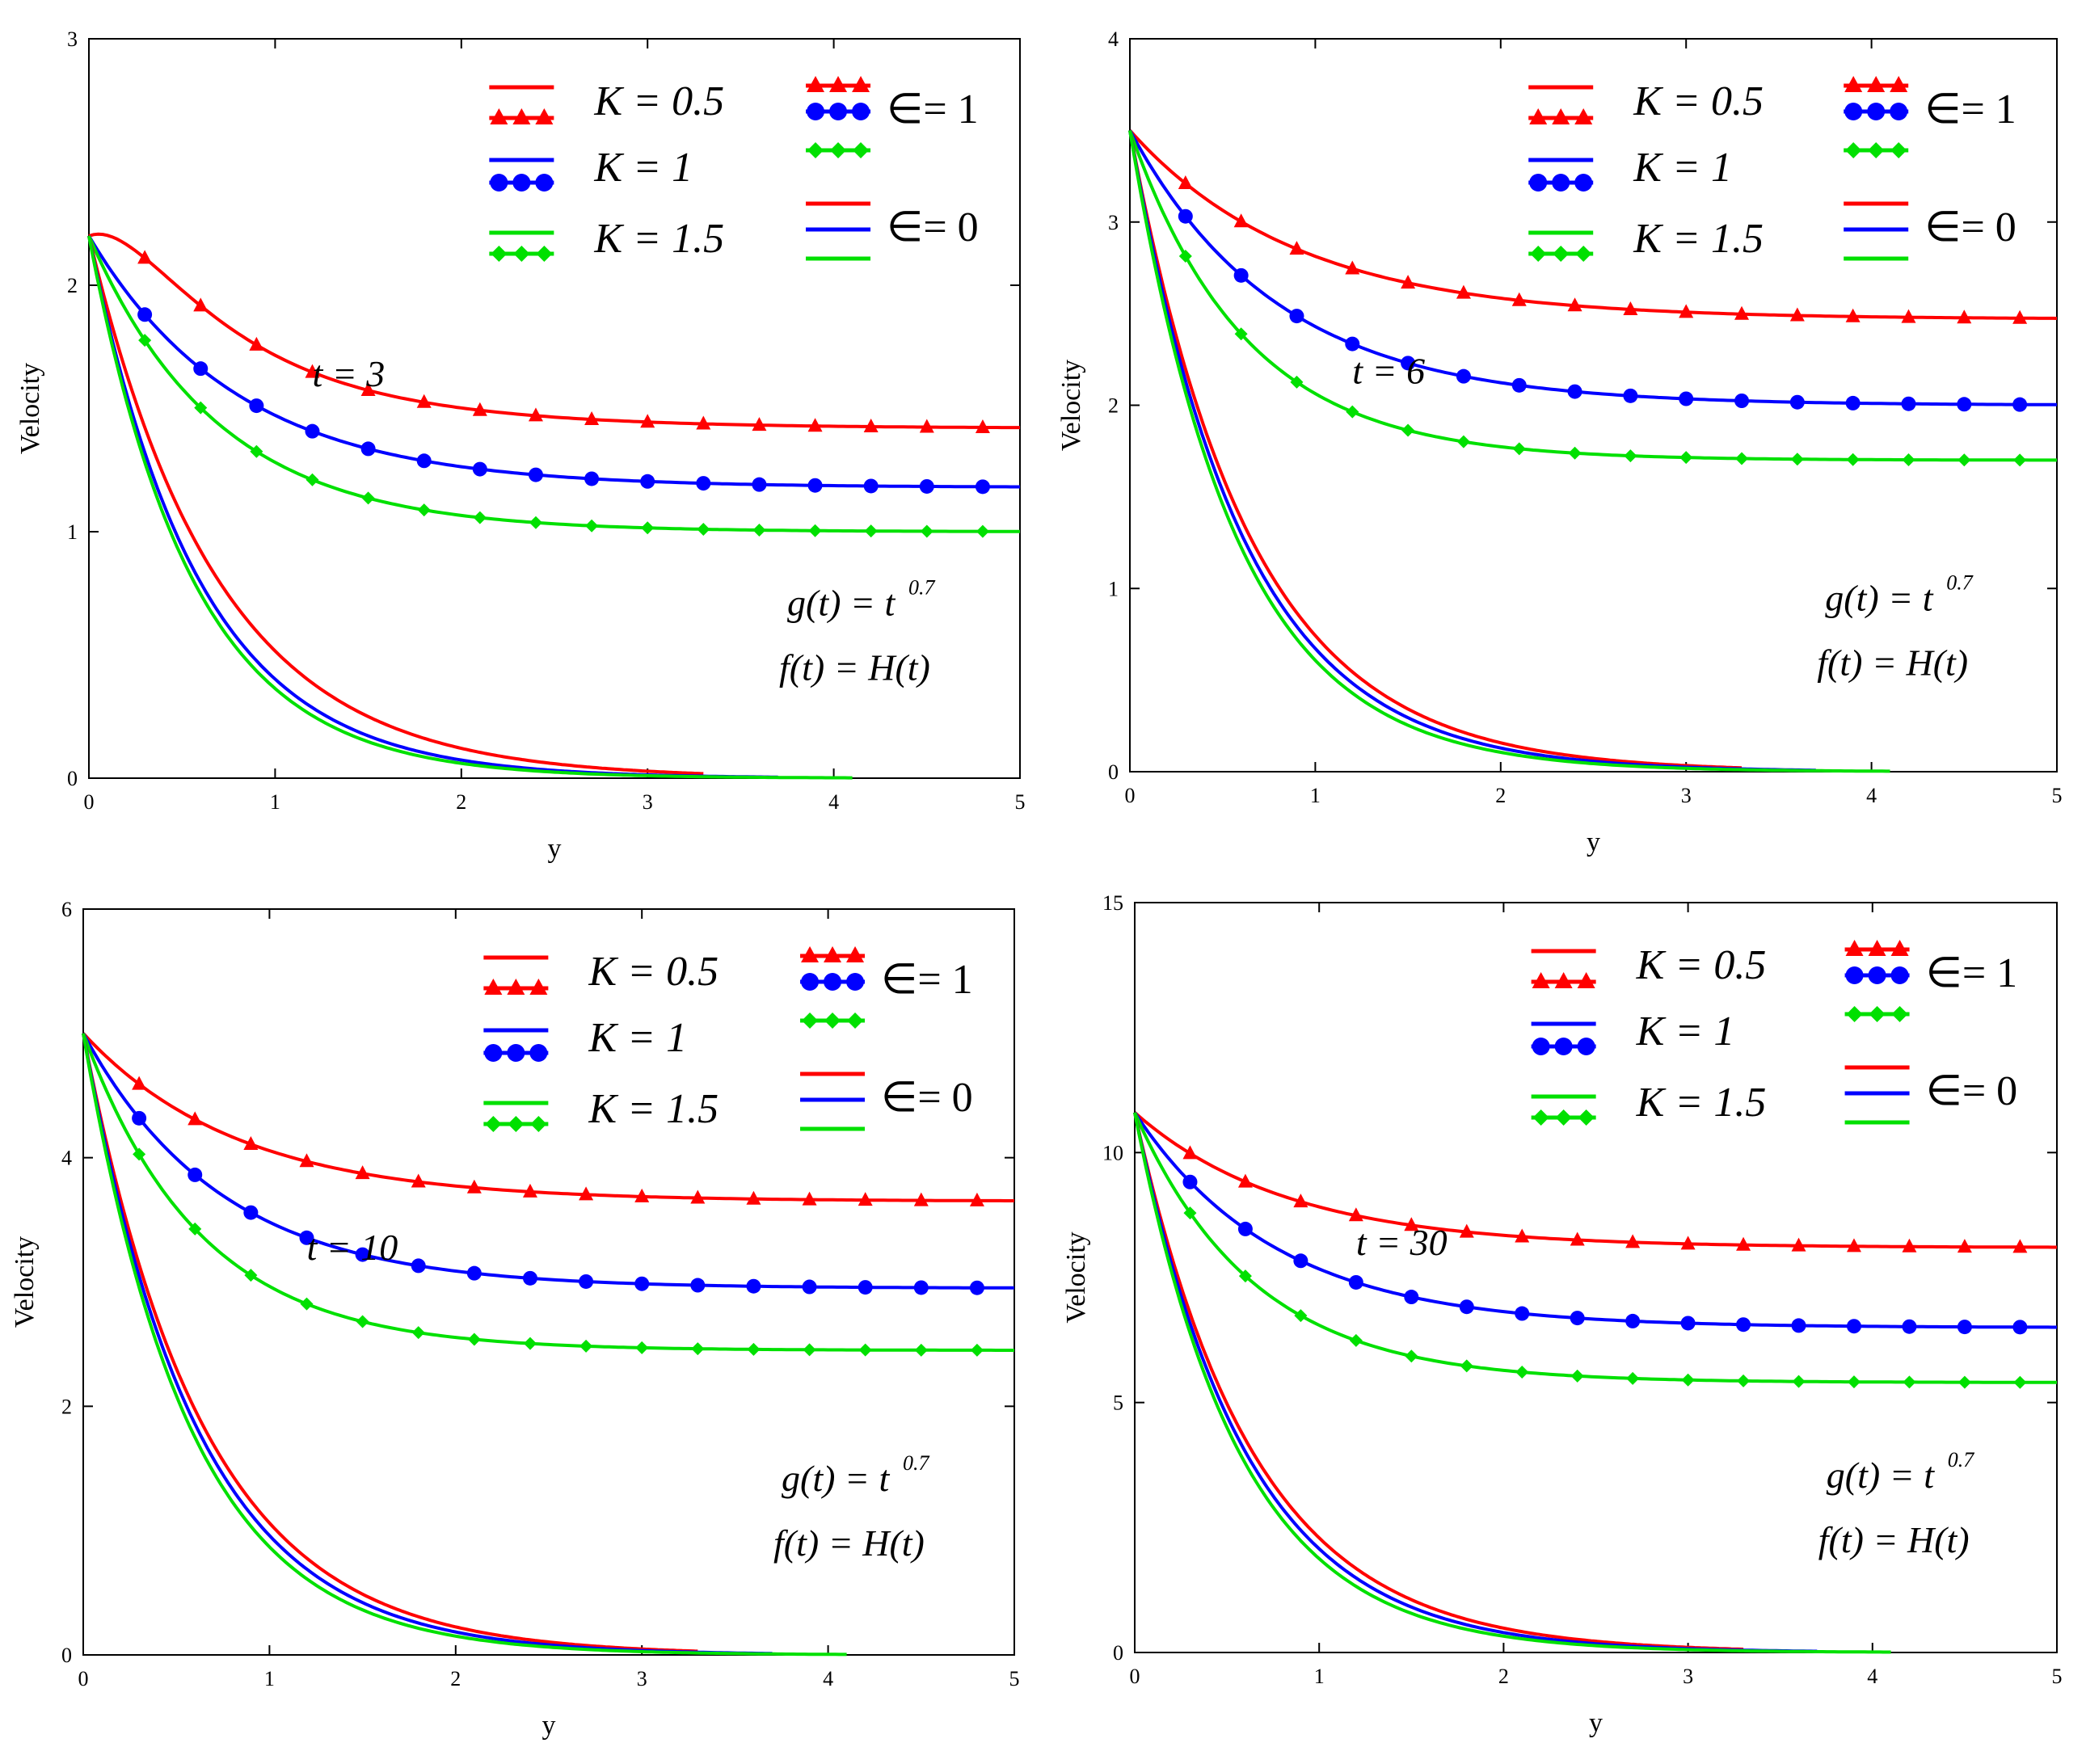  I want to click on y-tick-label: 1, so click(72, 532).